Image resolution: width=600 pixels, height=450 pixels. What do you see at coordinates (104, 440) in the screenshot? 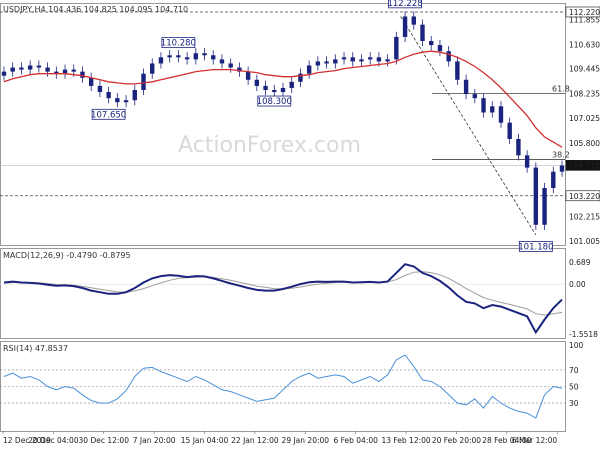
I see `x-tick-label: 30 Dec 12:00` at bounding box center [104, 440].